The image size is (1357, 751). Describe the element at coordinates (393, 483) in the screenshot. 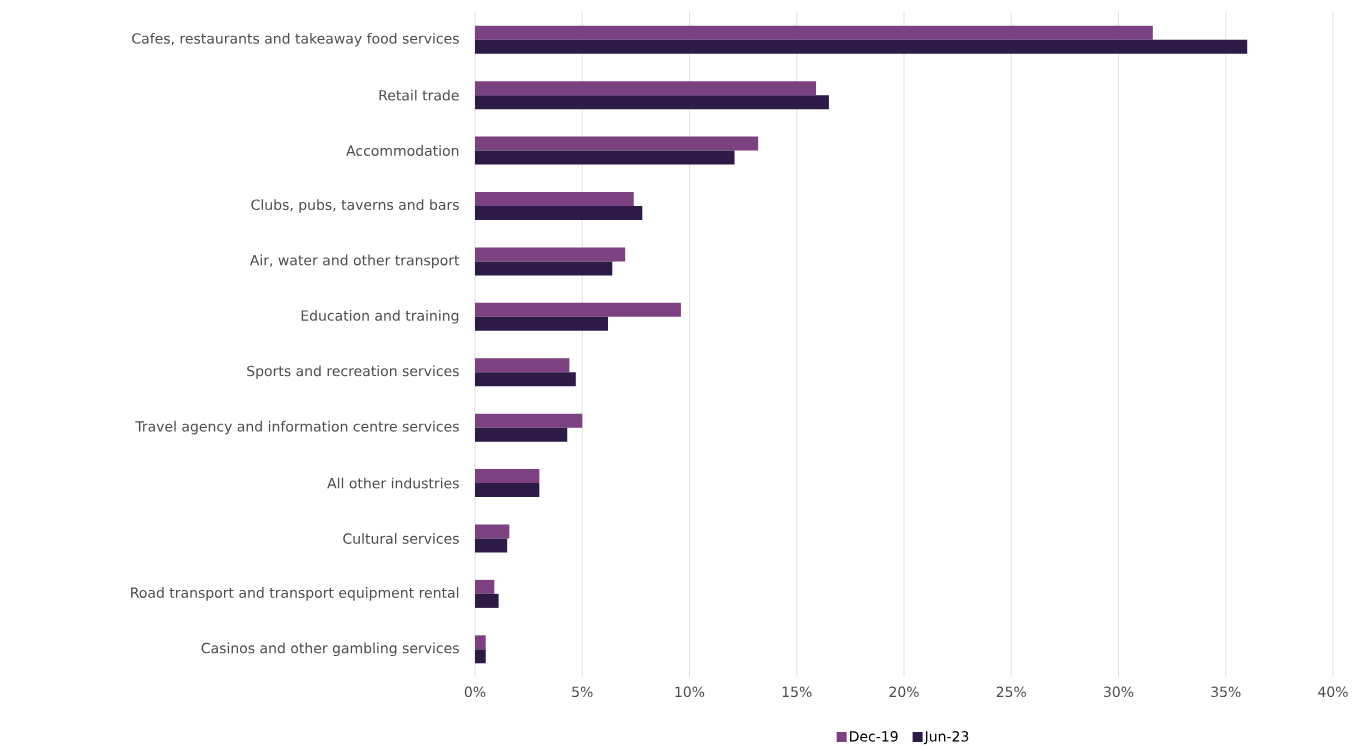

I see `y-tick-label: All other industries` at that location.